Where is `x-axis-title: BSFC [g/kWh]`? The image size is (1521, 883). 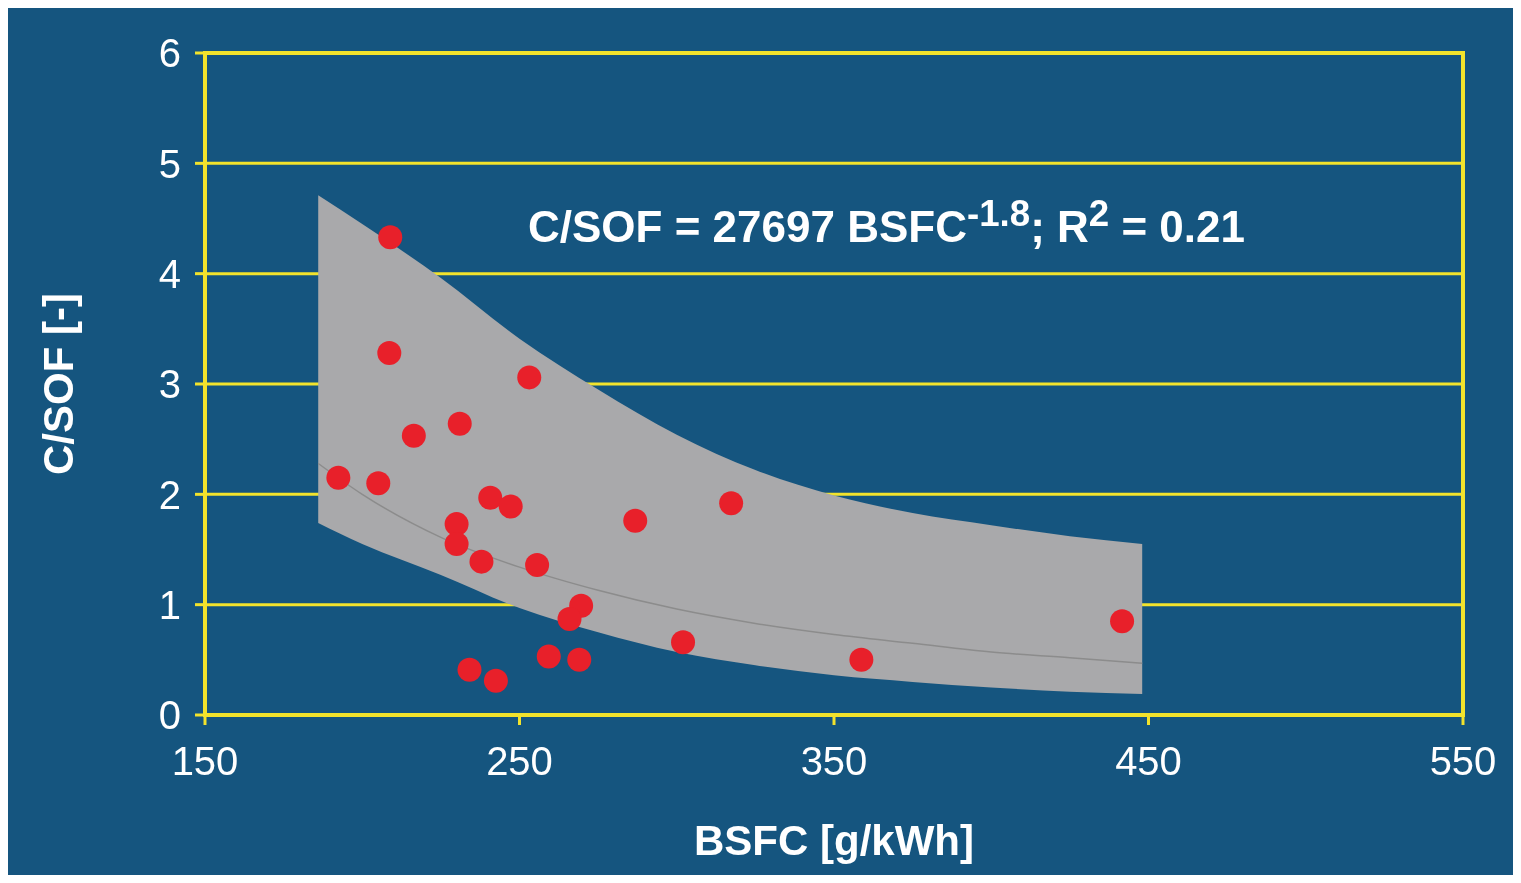 x-axis-title: BSFC [g/kWh] is located at coordinates (834, 840).